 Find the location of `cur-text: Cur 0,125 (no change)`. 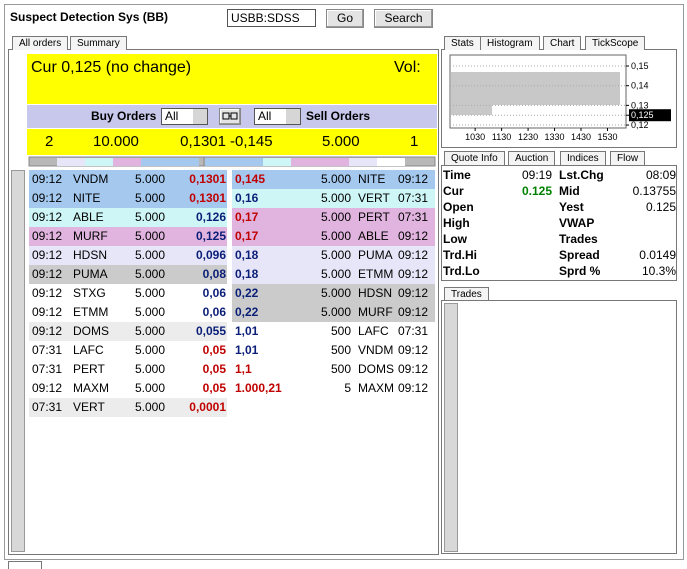

cur-text: Cur 0,125 (no change) is located at coordinates (111, 67).